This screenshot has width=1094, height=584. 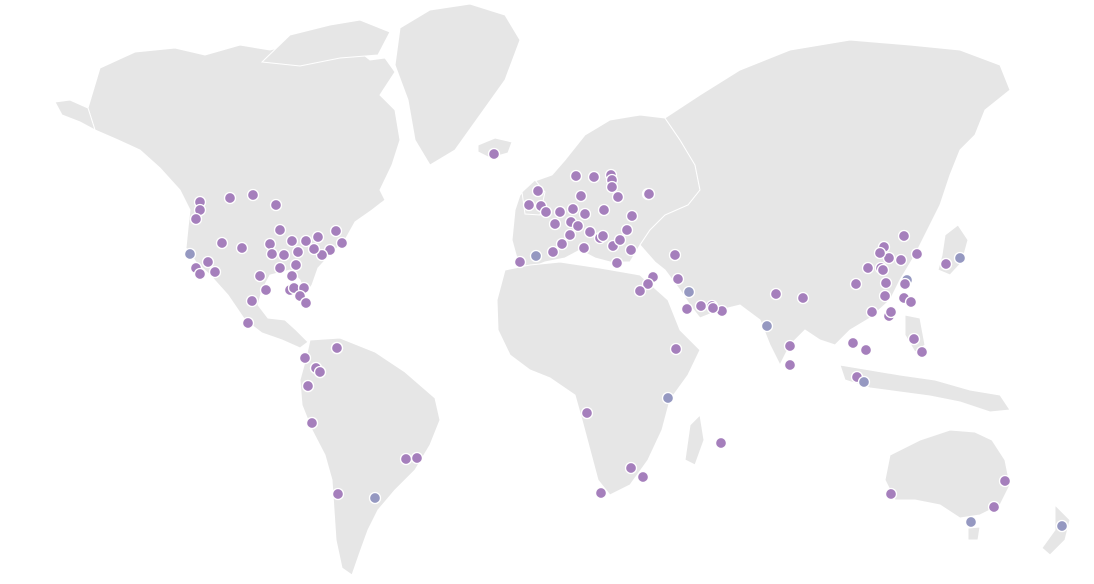 I want to click on location-marker-chengdu, so click(x=856, y=284).